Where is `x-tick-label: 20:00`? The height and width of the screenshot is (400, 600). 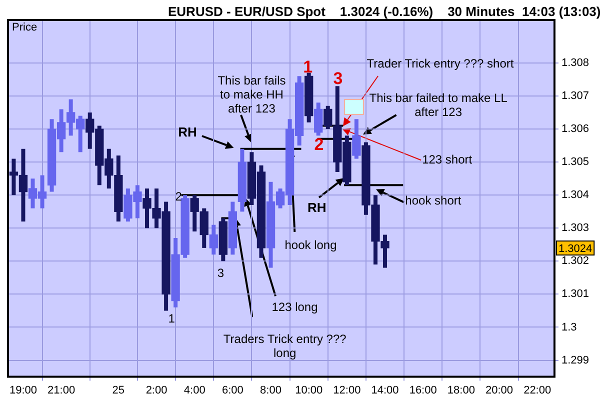
x-tick-label: 20:00 is located at coordinates (499, 390).